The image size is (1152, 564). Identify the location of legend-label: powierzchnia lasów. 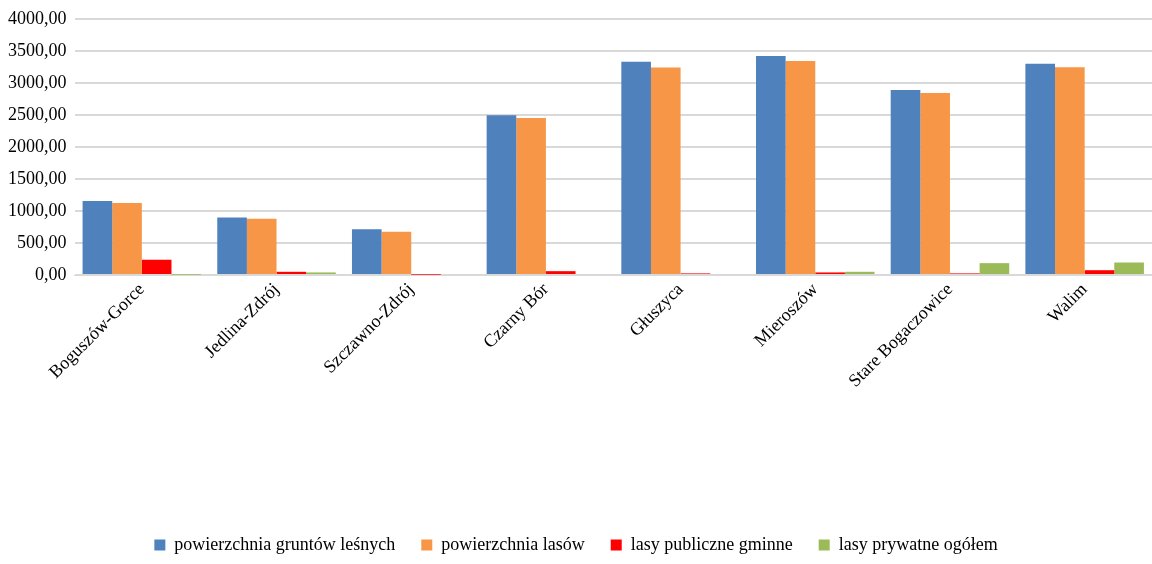
(513, 543).